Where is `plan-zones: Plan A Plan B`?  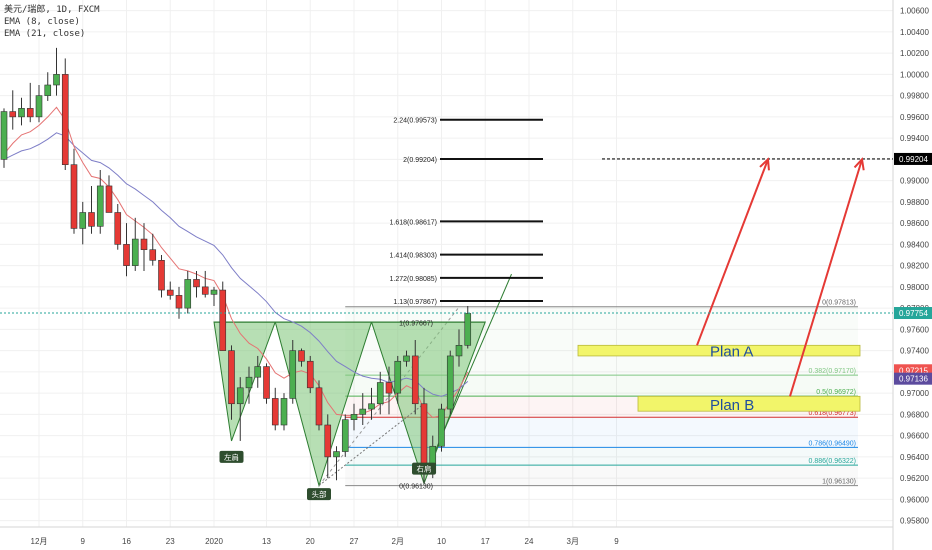 plan-zones: Plan A Plan B is located at coordinates (721, 285).